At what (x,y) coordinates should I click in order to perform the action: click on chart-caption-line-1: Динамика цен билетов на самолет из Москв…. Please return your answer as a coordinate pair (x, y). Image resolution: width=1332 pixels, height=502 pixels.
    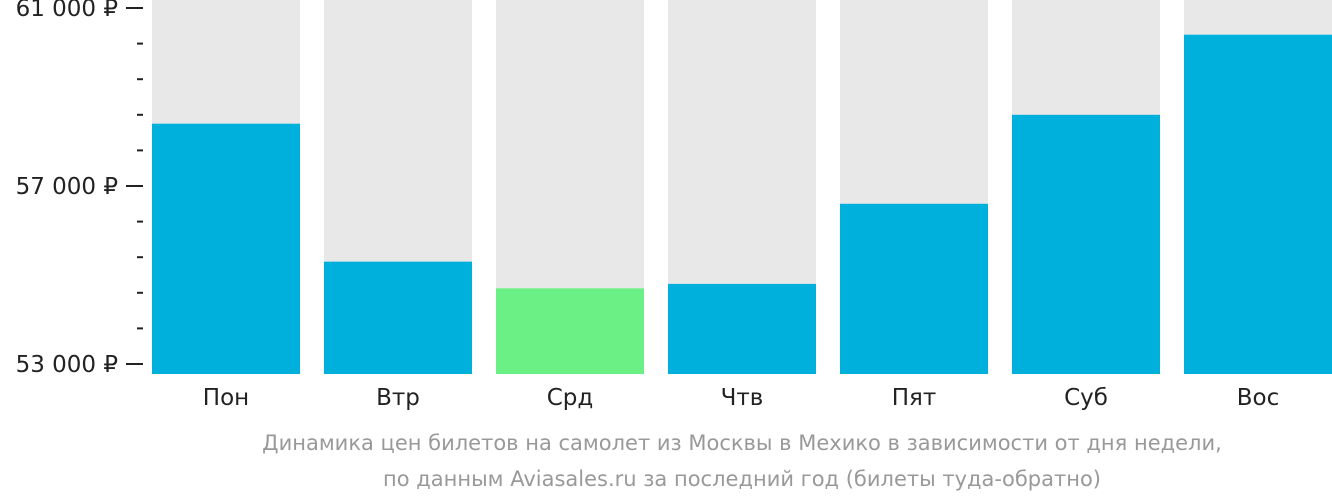
    Looking at the image, I should click on (742, 443).